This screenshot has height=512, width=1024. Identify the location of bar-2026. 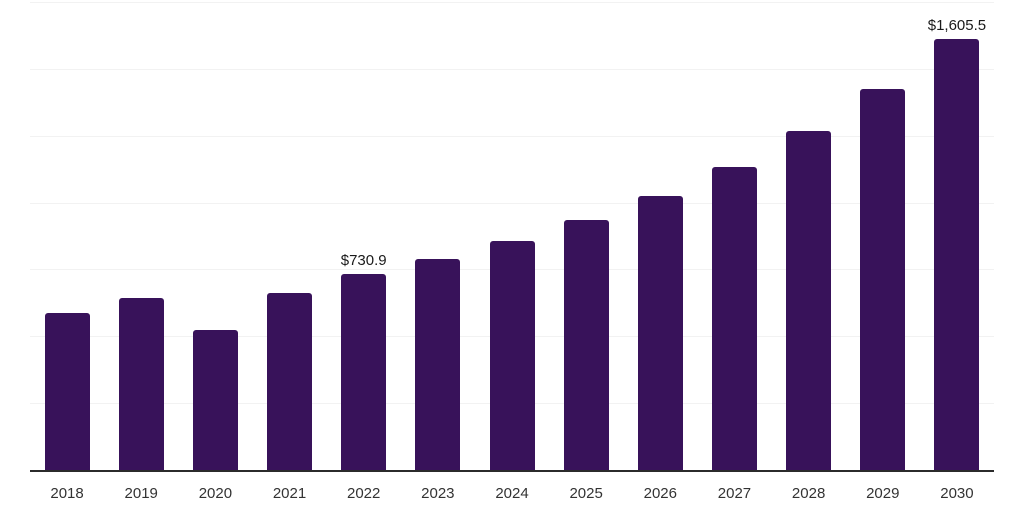
(660, 332).